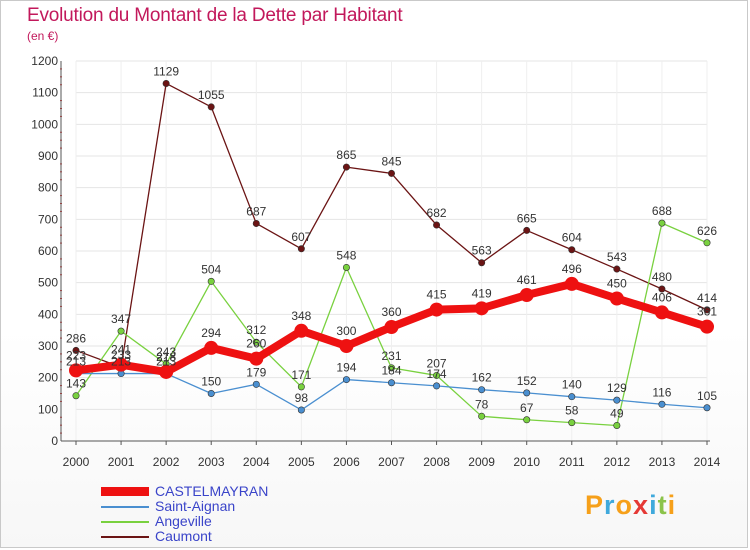 The image size is (750, 550). Describe the element at coordinates (166, 362) in the screenshot. I see `data-label-saint-aignan-2002: 213` at that location.